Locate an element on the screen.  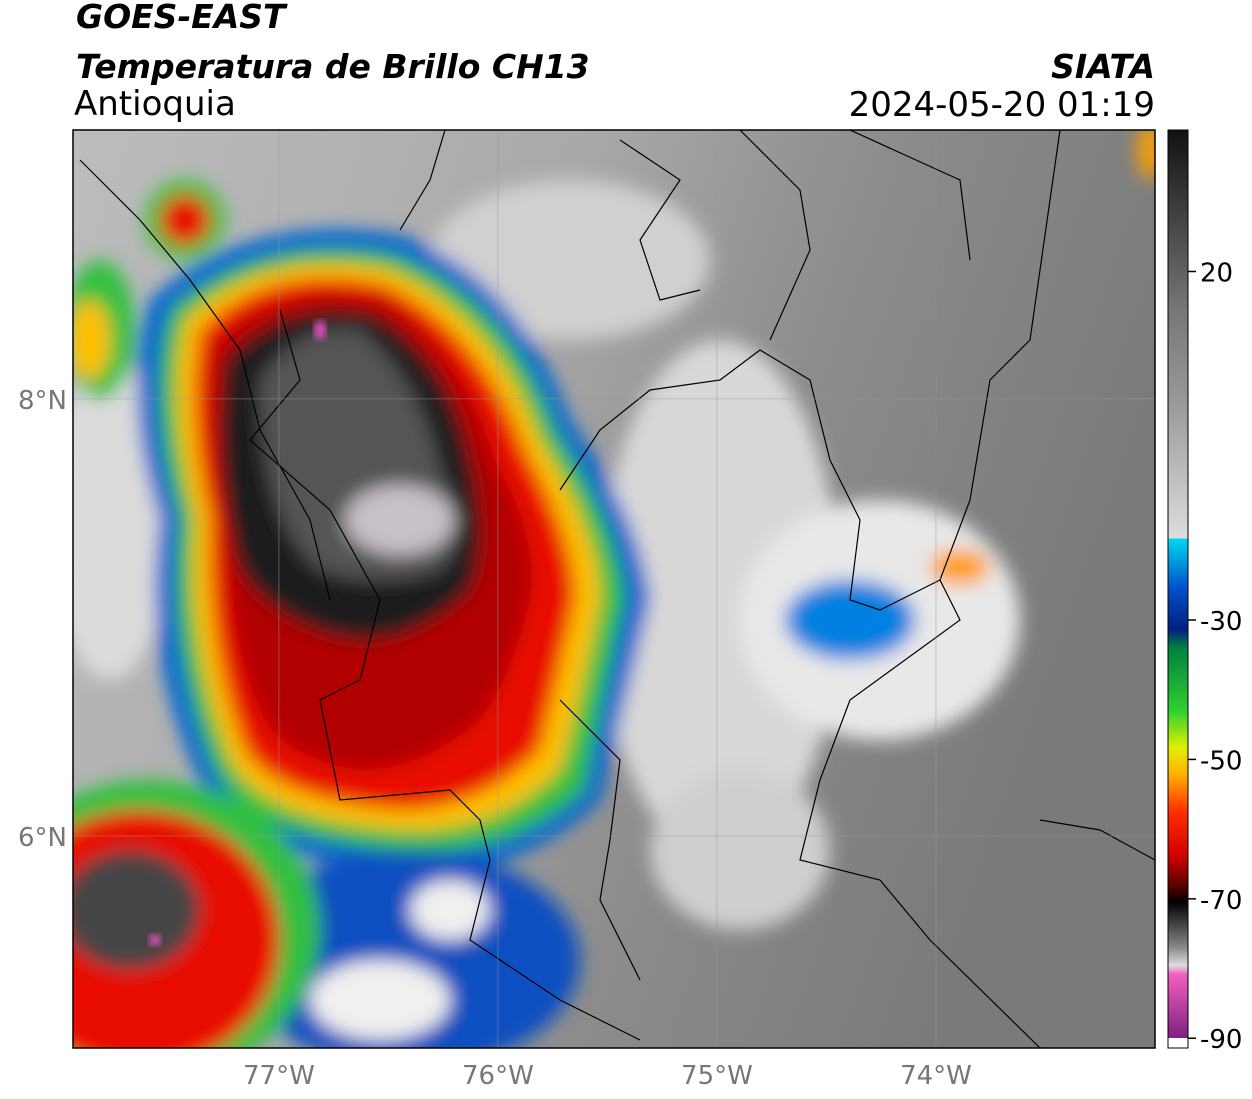
x-tick-label: 74°W is located at coordinates (936, 1076).